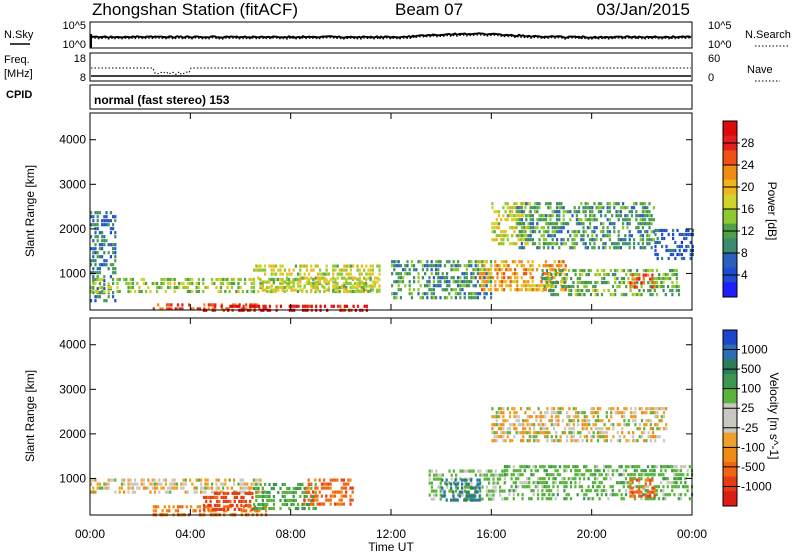 The height and width of the screenshot is (554, 800). What do you see at coordinates (748, 408) in the screenshot?
I see `velocity-colorbar-tick-label: 25` at bounding box center [748, 408].